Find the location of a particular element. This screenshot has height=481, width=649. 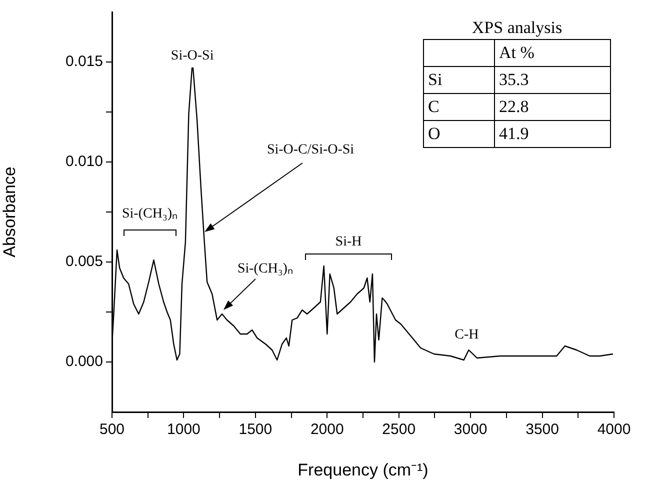

annotation: C is located at coordinates (459, 107).